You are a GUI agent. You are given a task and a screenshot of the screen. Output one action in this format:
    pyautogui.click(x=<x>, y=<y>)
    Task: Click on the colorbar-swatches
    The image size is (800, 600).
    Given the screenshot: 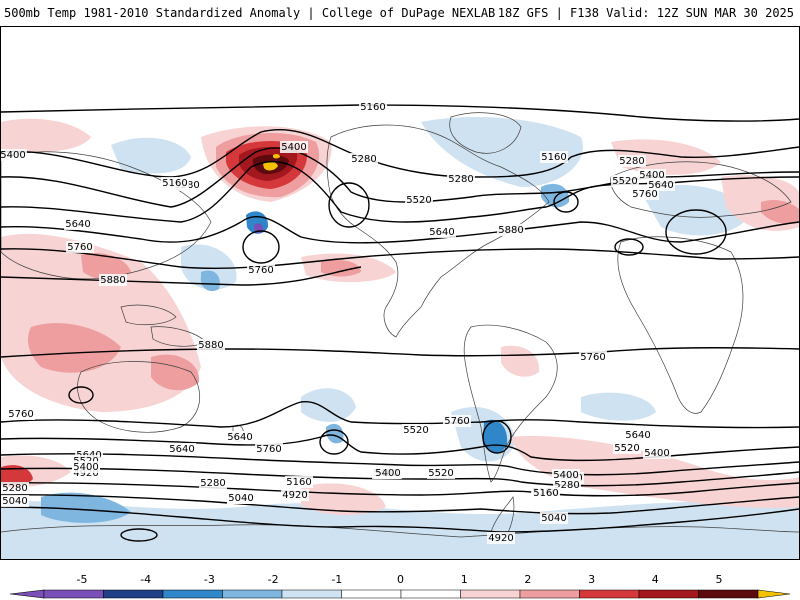 What is the action you would take?
    pyautogui.click(x=400, y=594)
    